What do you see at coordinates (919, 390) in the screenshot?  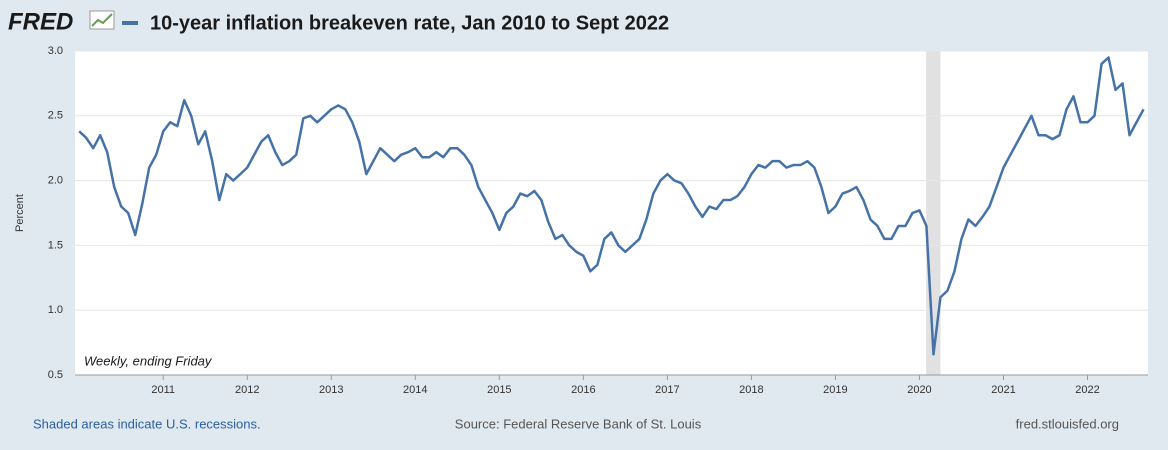 I see `x-tick-label: 2020` at bounding box center [919, 390].